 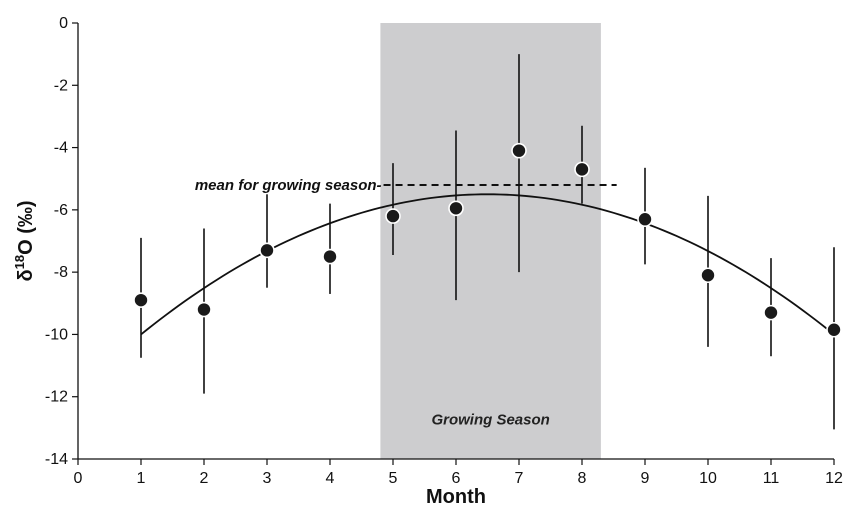 I want to click on x-axis-title: Month, so click(x=456, y=497).